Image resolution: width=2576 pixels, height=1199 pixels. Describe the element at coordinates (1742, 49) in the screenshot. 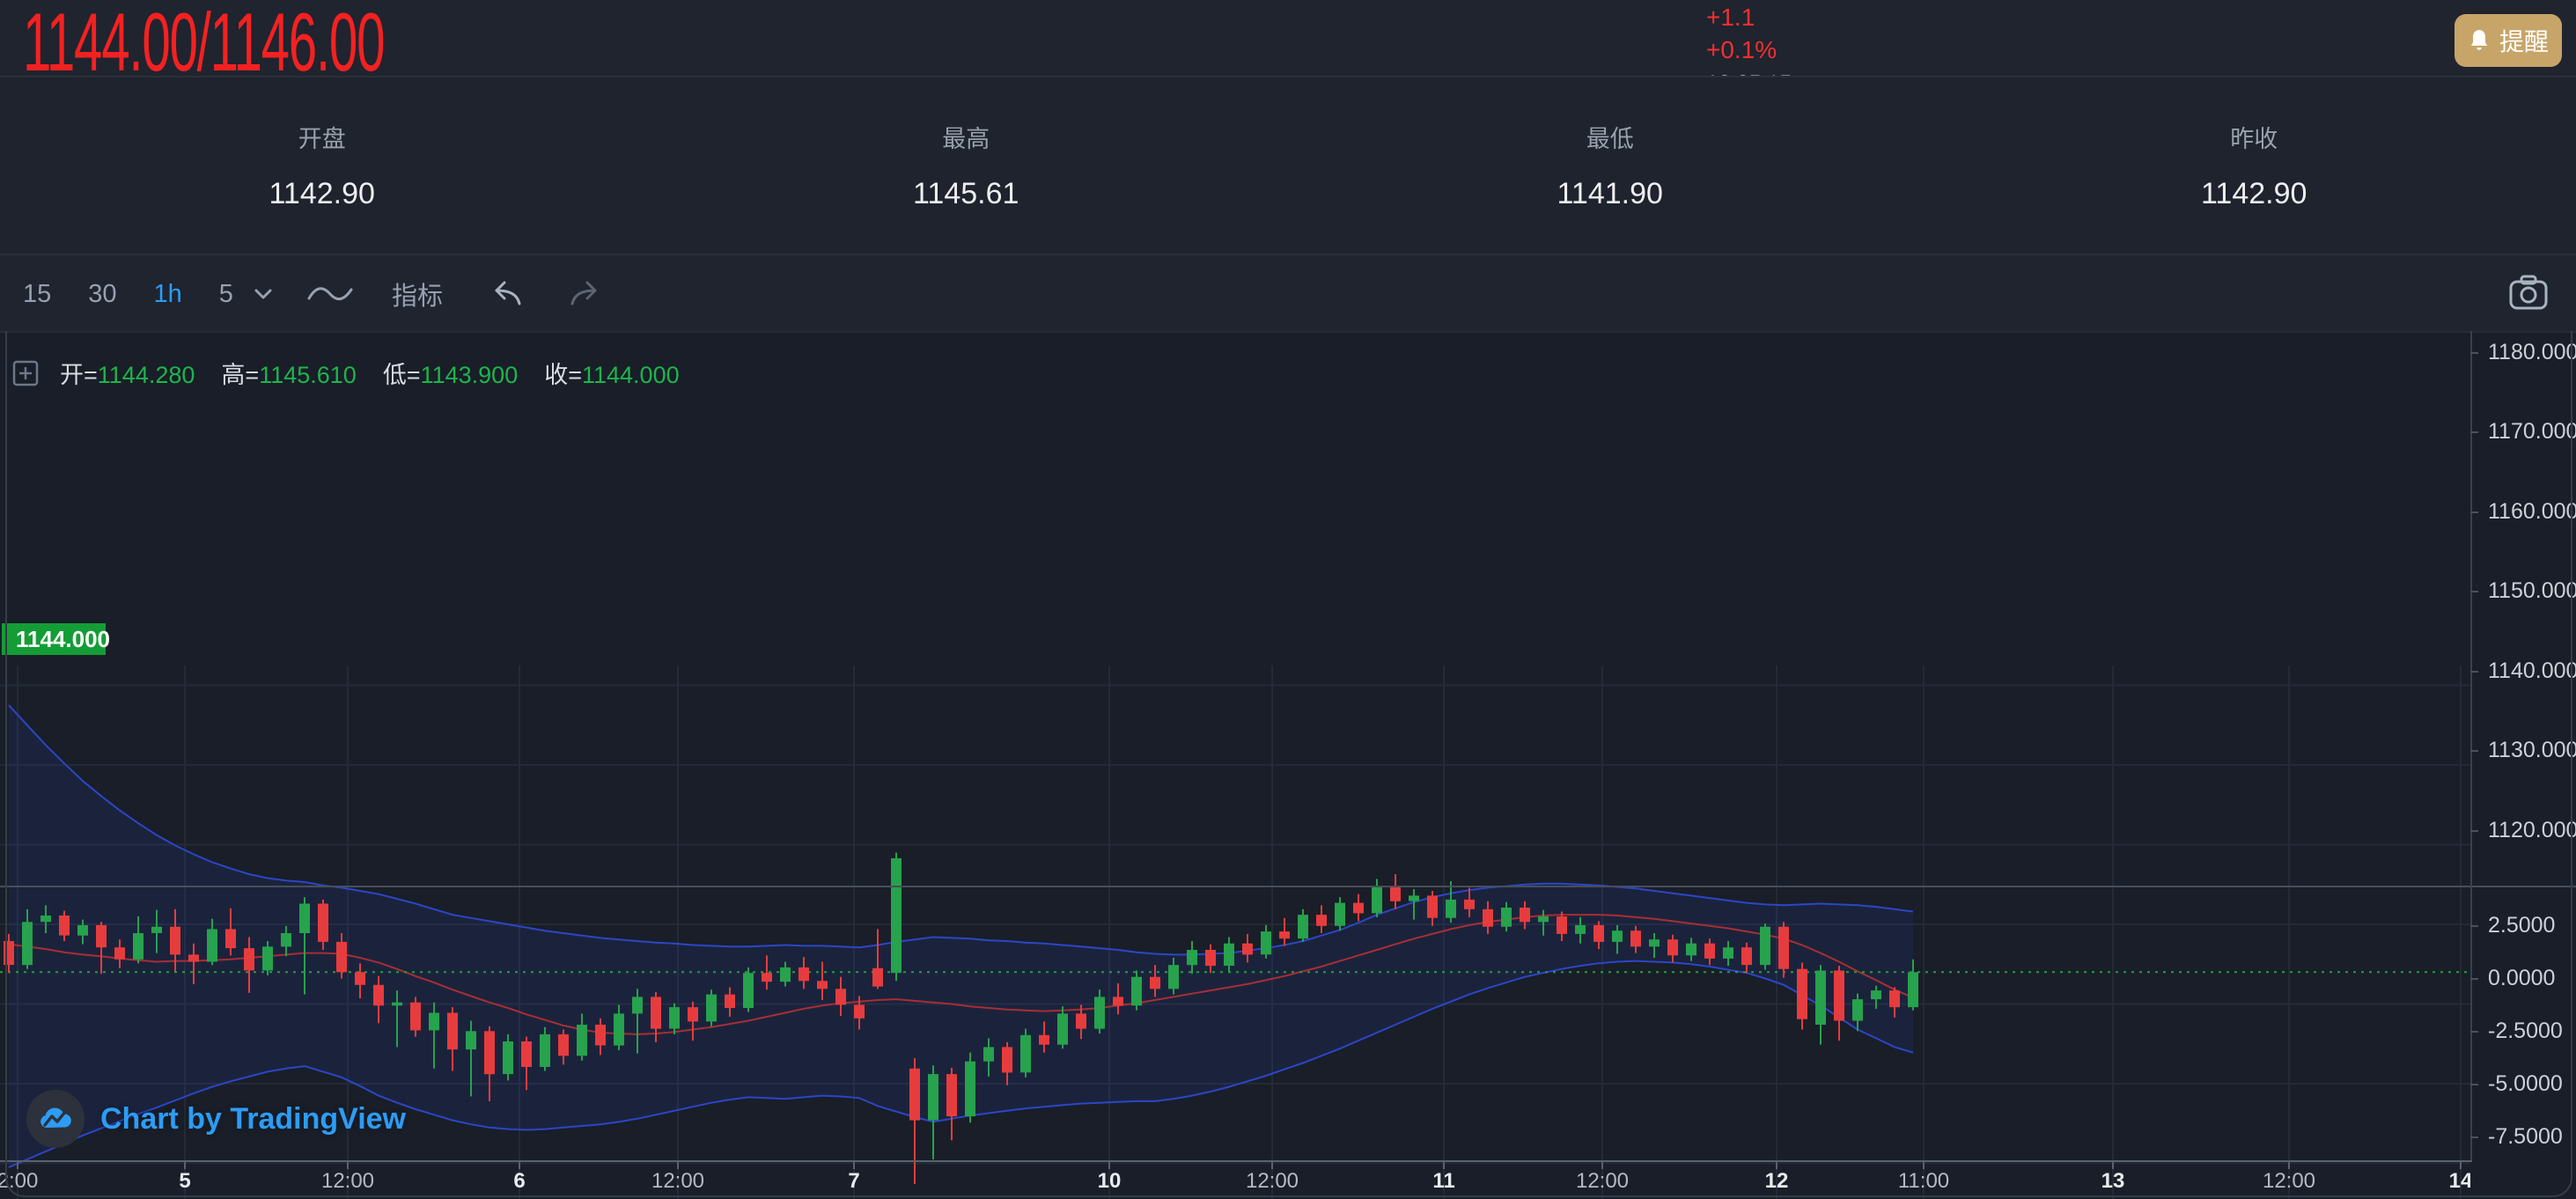

I see `change-percent: +0.1%` at that location.